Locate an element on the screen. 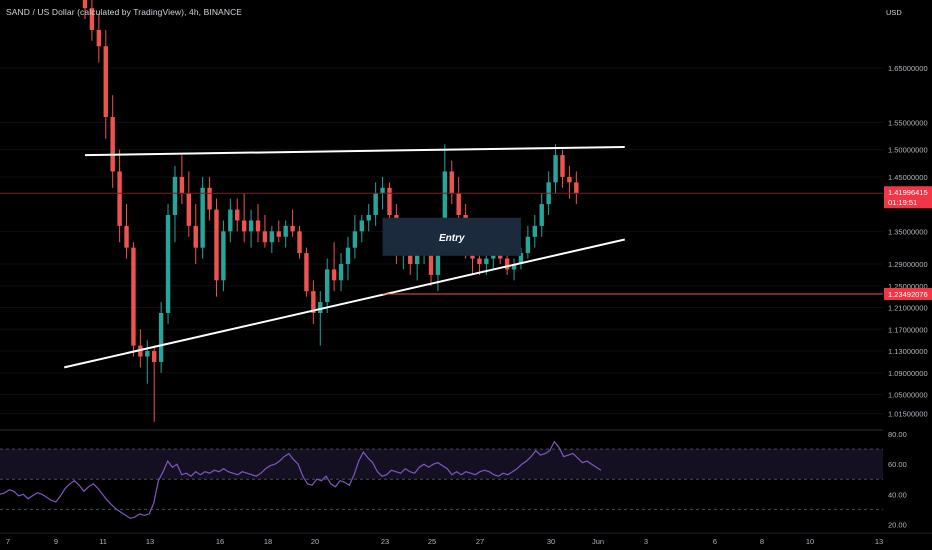 This screenshot has height=550, width=932. price-tick-label: 1.45000000 is located at coordinates (908, 177).